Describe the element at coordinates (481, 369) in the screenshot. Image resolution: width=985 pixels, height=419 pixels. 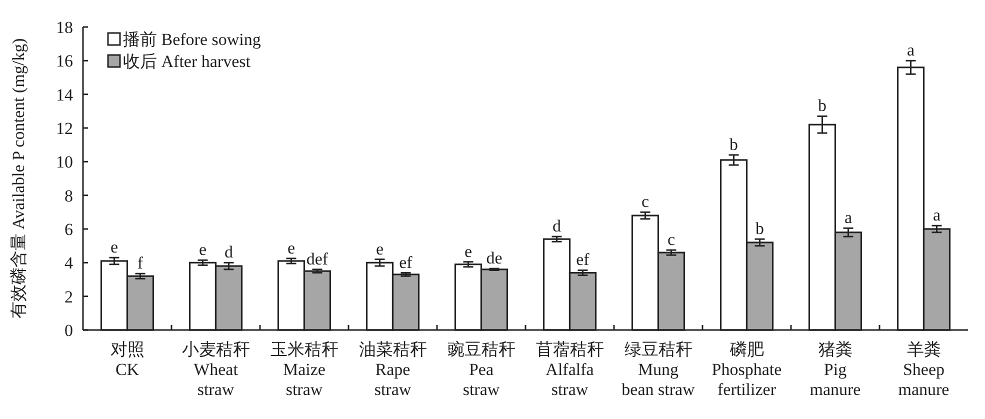
I see `x-tick-label: 豌豆秸秆 Pea straw` at that location.